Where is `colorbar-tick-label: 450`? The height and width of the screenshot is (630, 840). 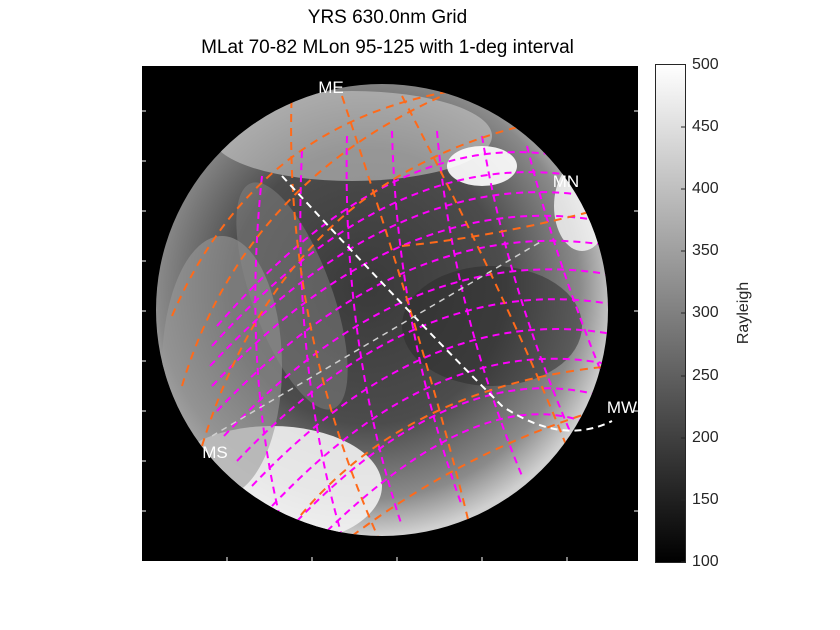 colorbar-tick-label: 450 is located at coordinates (705, 126).